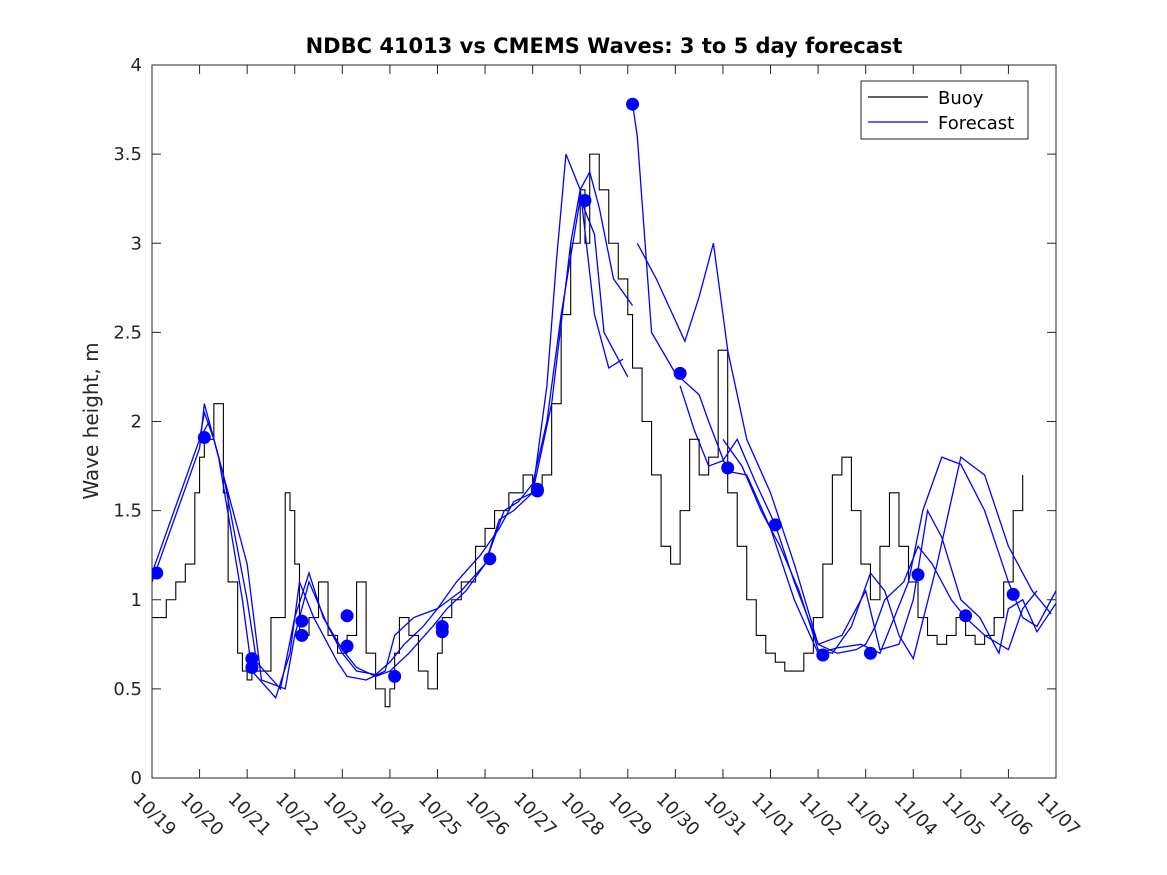  What do you see at coordinates (136, 600) in the screenshot?
I see `y-tick-label: 1` at bounding box center [136, 600].